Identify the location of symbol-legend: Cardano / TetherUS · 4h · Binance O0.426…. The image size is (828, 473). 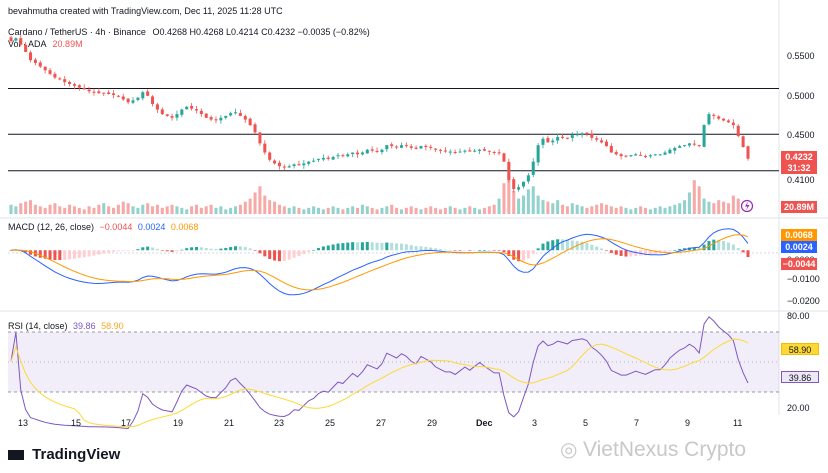
(189, 32).